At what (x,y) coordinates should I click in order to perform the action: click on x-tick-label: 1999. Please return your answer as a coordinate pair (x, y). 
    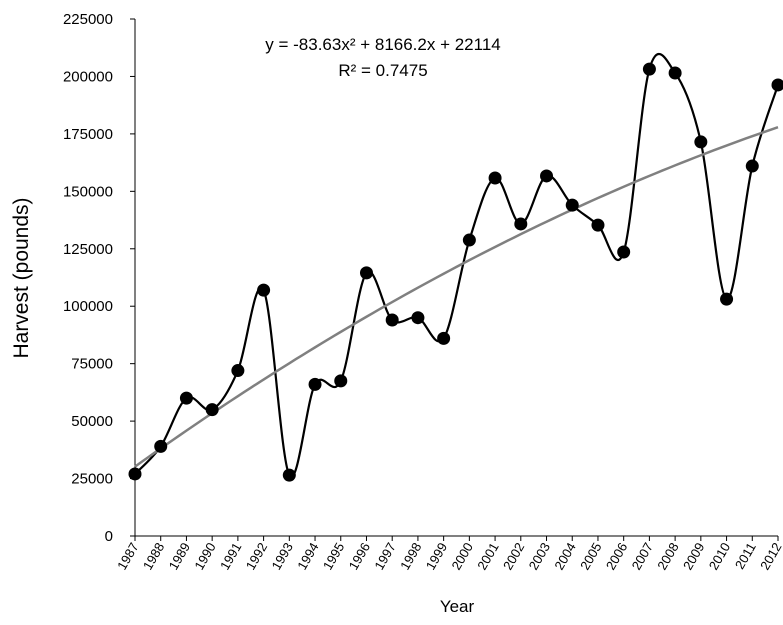
    Looking at the image, I should click on (436, 556).